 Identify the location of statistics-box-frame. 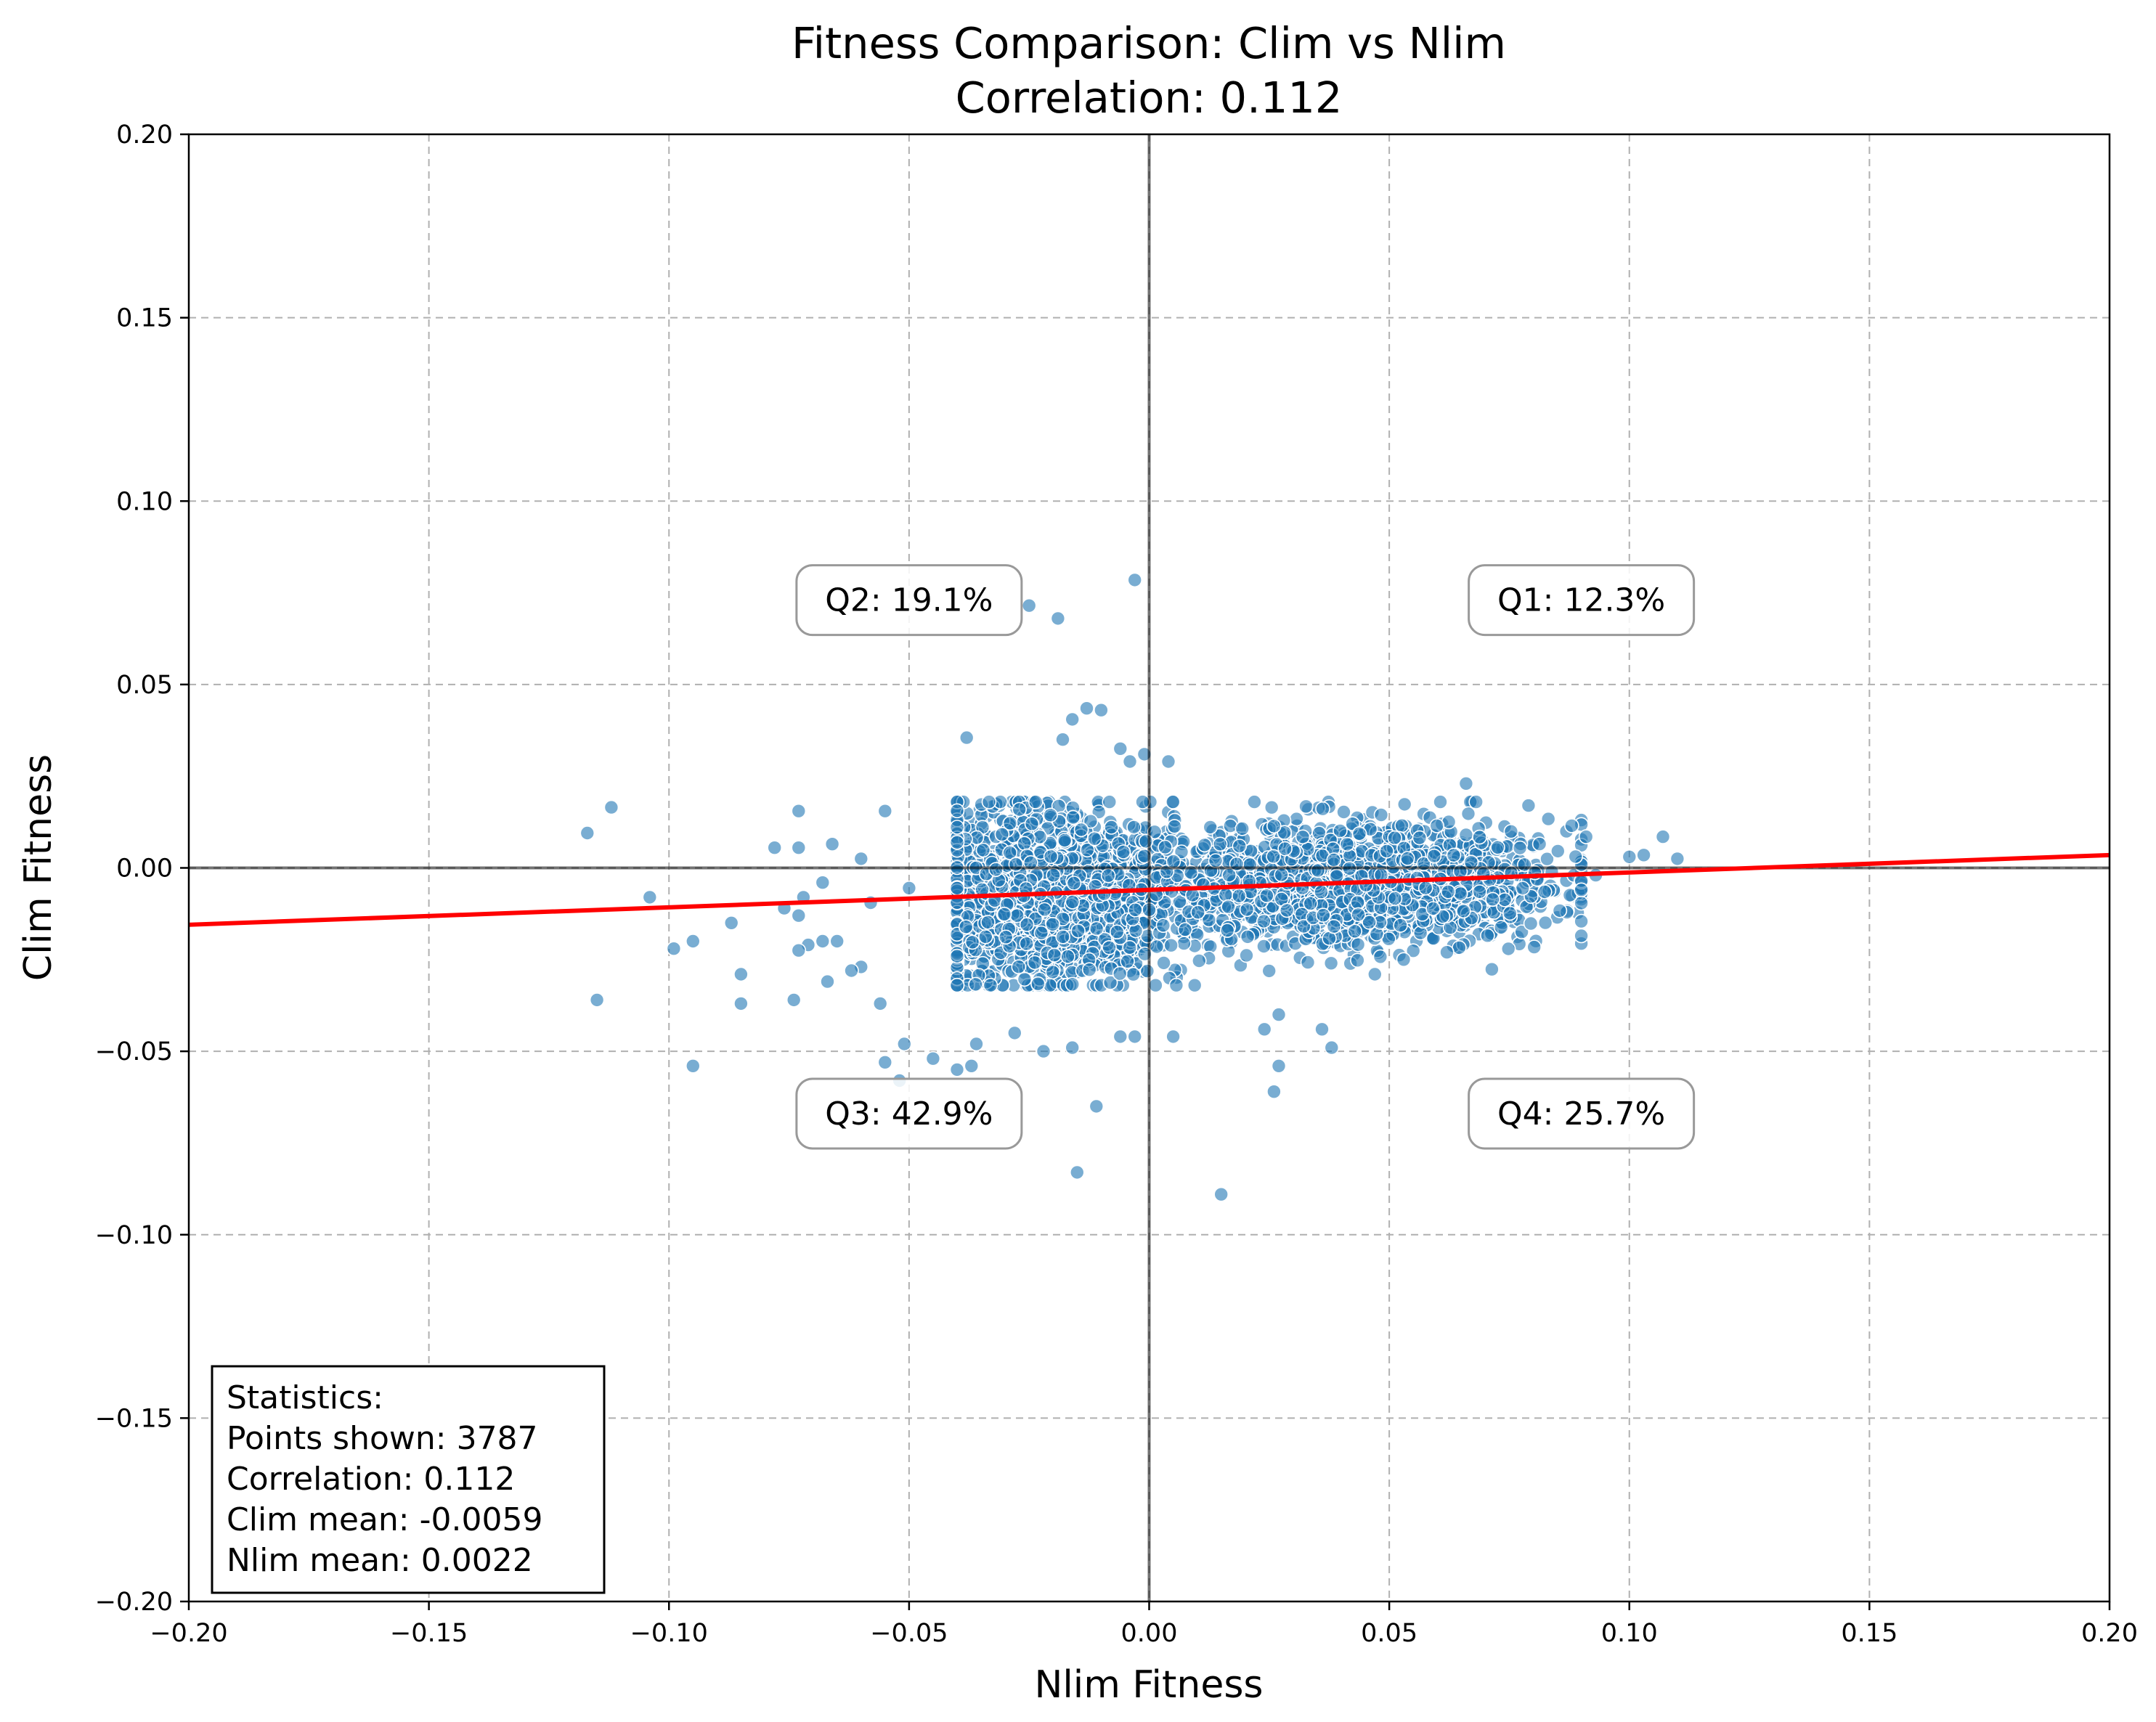
(408, 1479).